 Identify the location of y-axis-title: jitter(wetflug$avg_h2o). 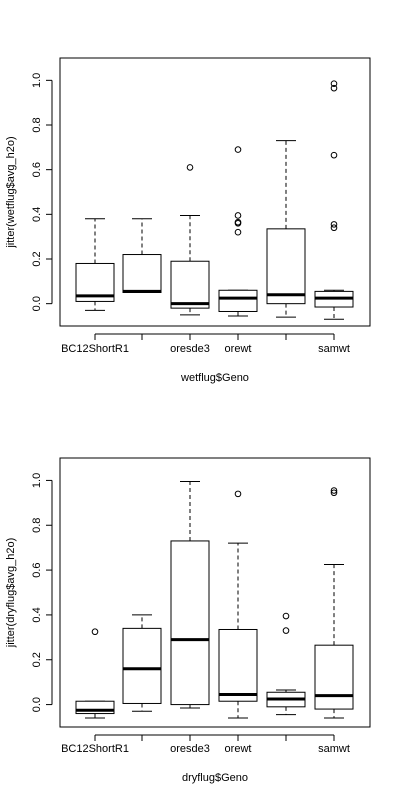
(11, 192).